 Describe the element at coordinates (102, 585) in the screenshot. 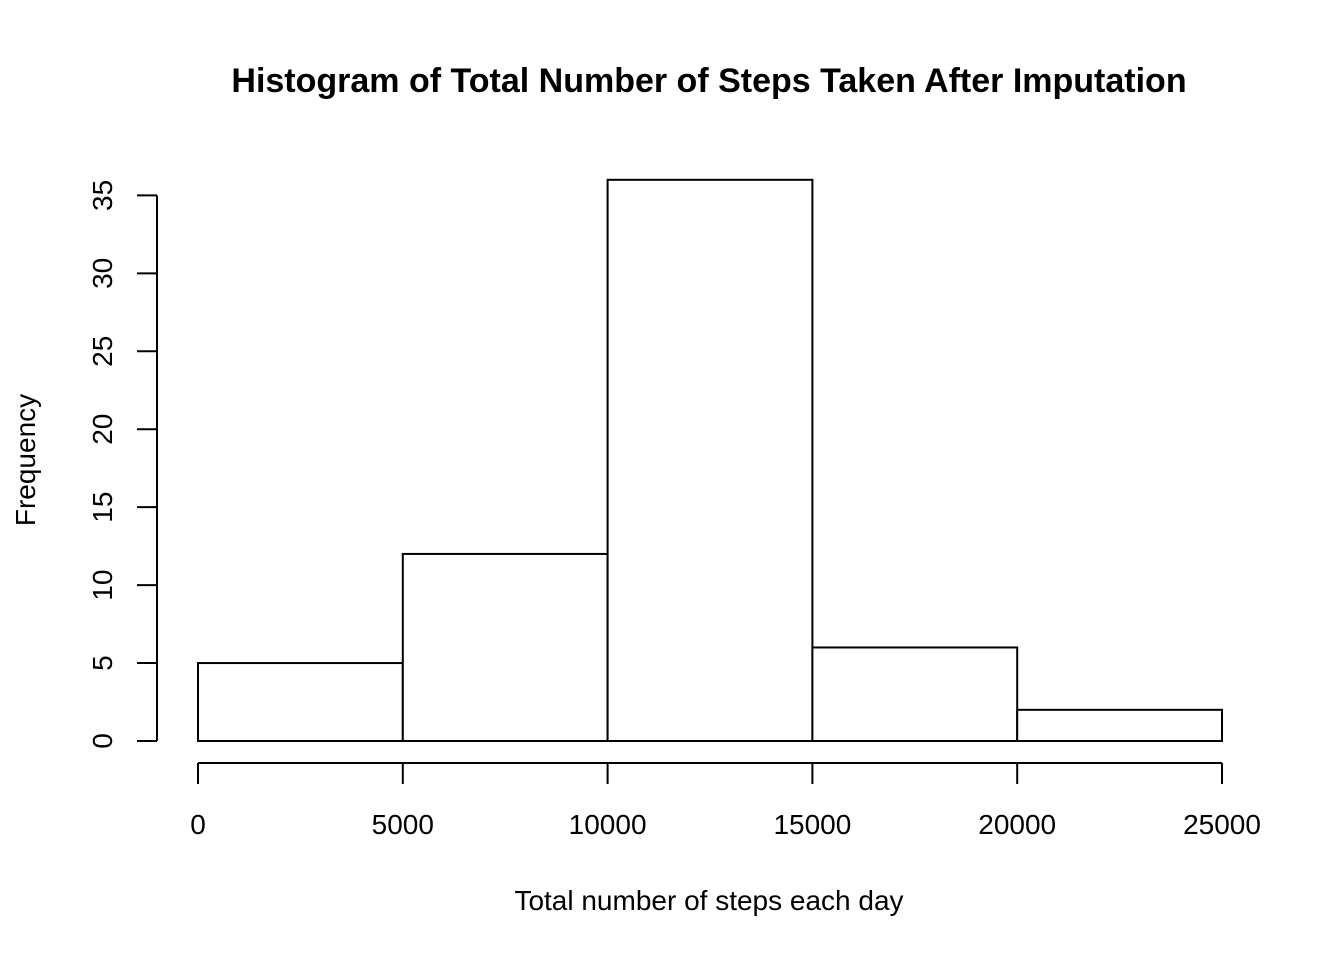

I see `y-tick-label-2: 10` at that location.